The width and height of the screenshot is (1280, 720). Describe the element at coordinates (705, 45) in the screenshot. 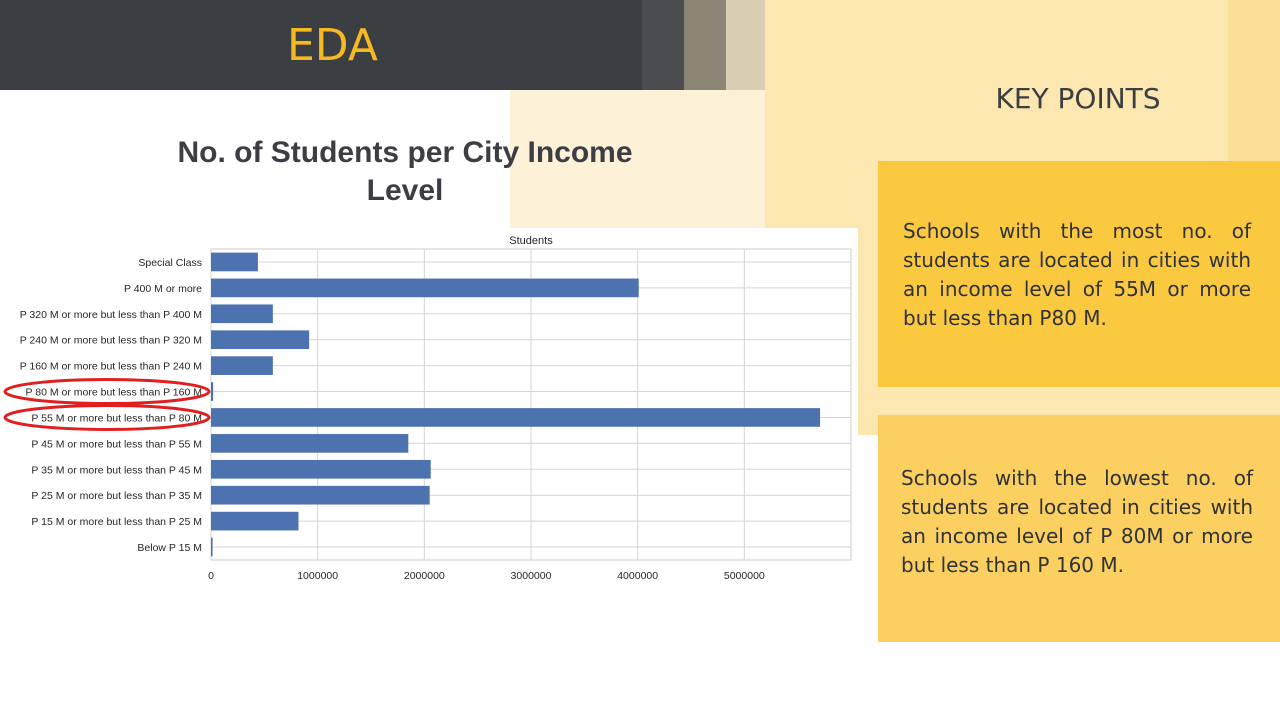

I see `bg-shape-gray2` at that location.